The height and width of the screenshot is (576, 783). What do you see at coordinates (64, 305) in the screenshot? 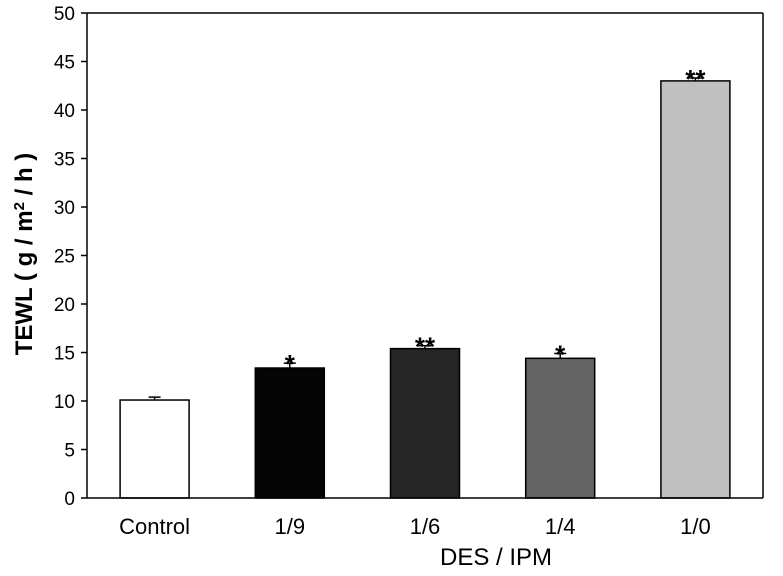
I see `y-tick-label: 20` at bounding box center [64, 305].